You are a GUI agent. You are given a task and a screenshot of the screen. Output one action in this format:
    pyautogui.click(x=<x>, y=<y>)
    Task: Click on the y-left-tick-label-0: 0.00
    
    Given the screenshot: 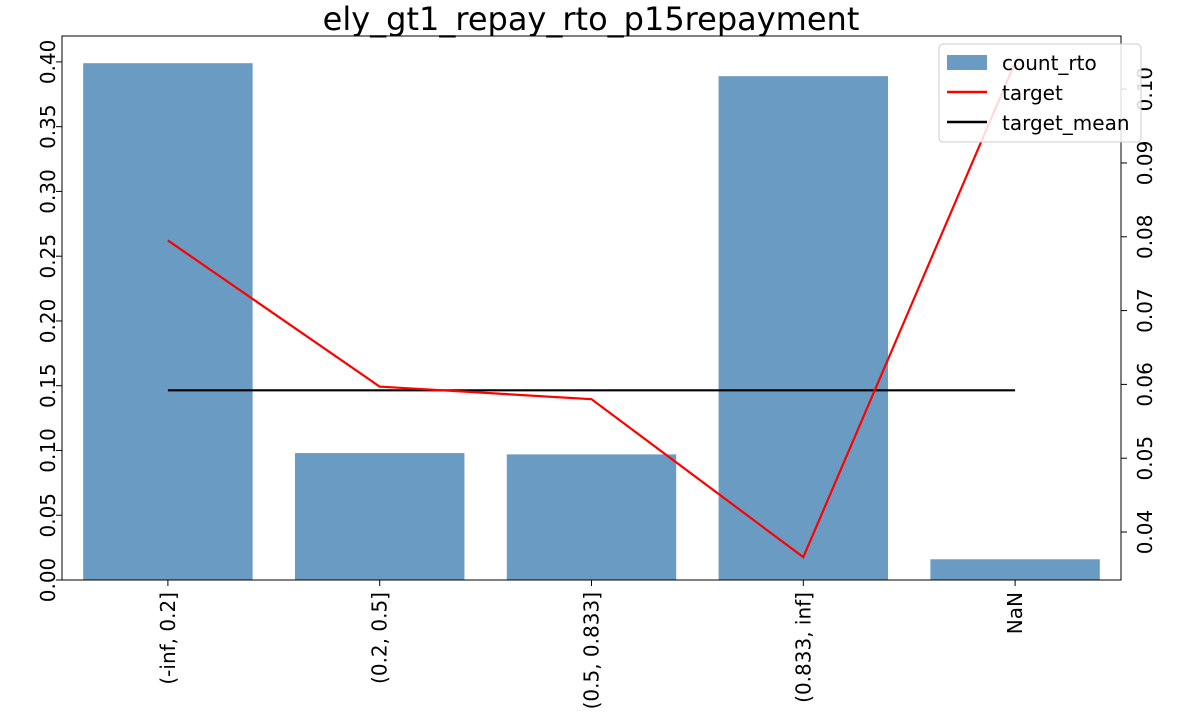 What is the action you would take?
    pyautogui.click(x=48, y=580)
    